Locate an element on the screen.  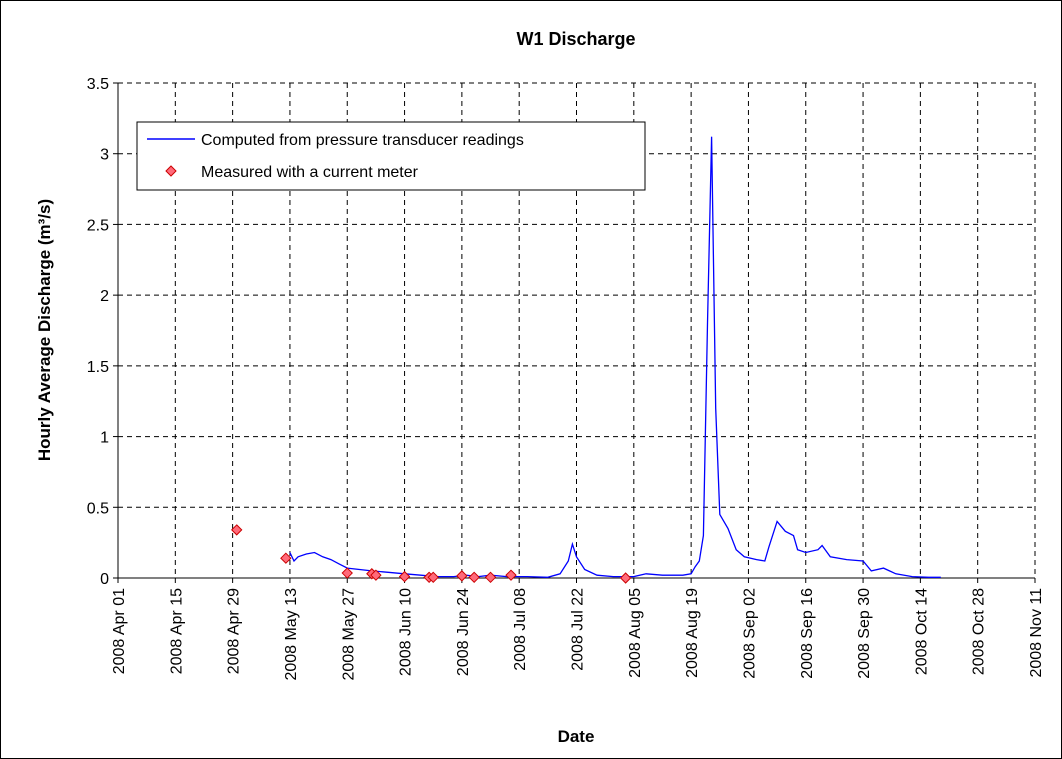
x-tick-label: 2008 Jul 08 is located at coordinates (520, 629).